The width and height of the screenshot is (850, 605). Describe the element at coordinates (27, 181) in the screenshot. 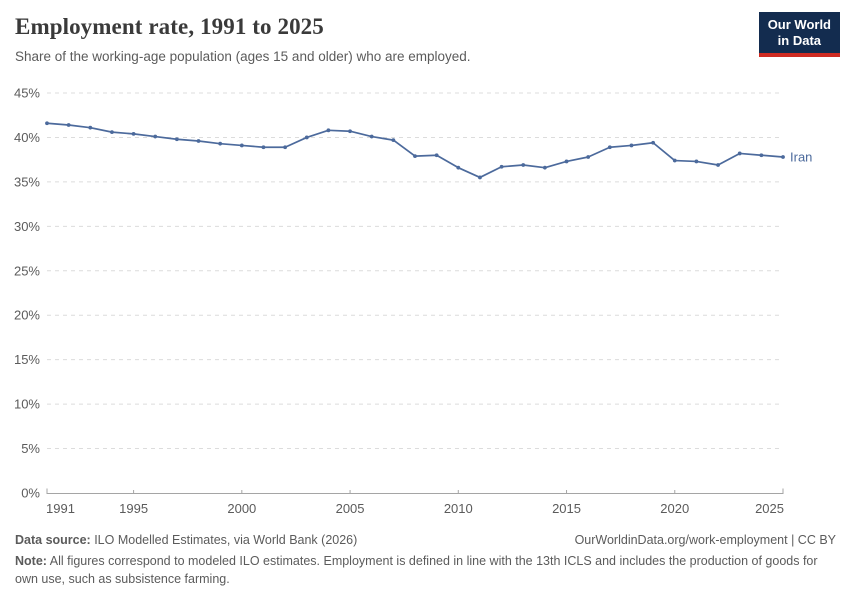

I see `y-tick-label: 35%` at that location.